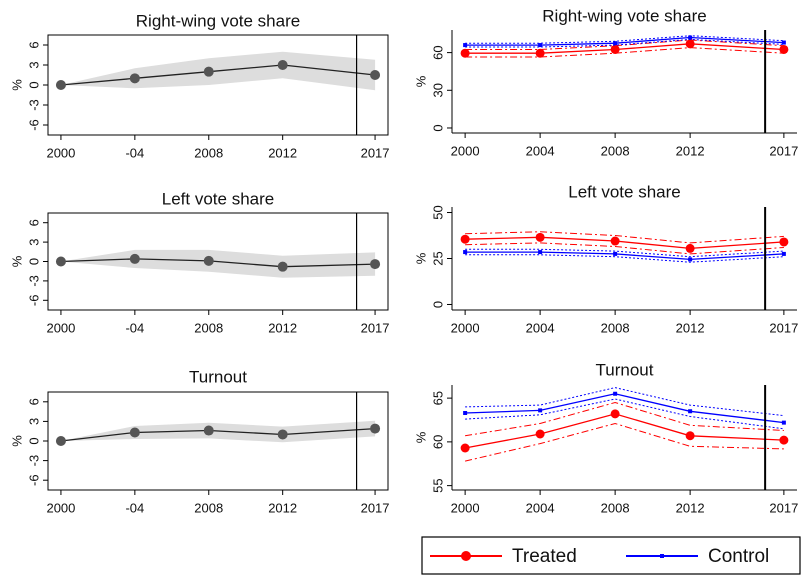 The height and width of the screenshot is (576, 804). What do you see at coordinates (218, 263) in the screenshot?
I see `ci-band` at bounding box center [218, 263].